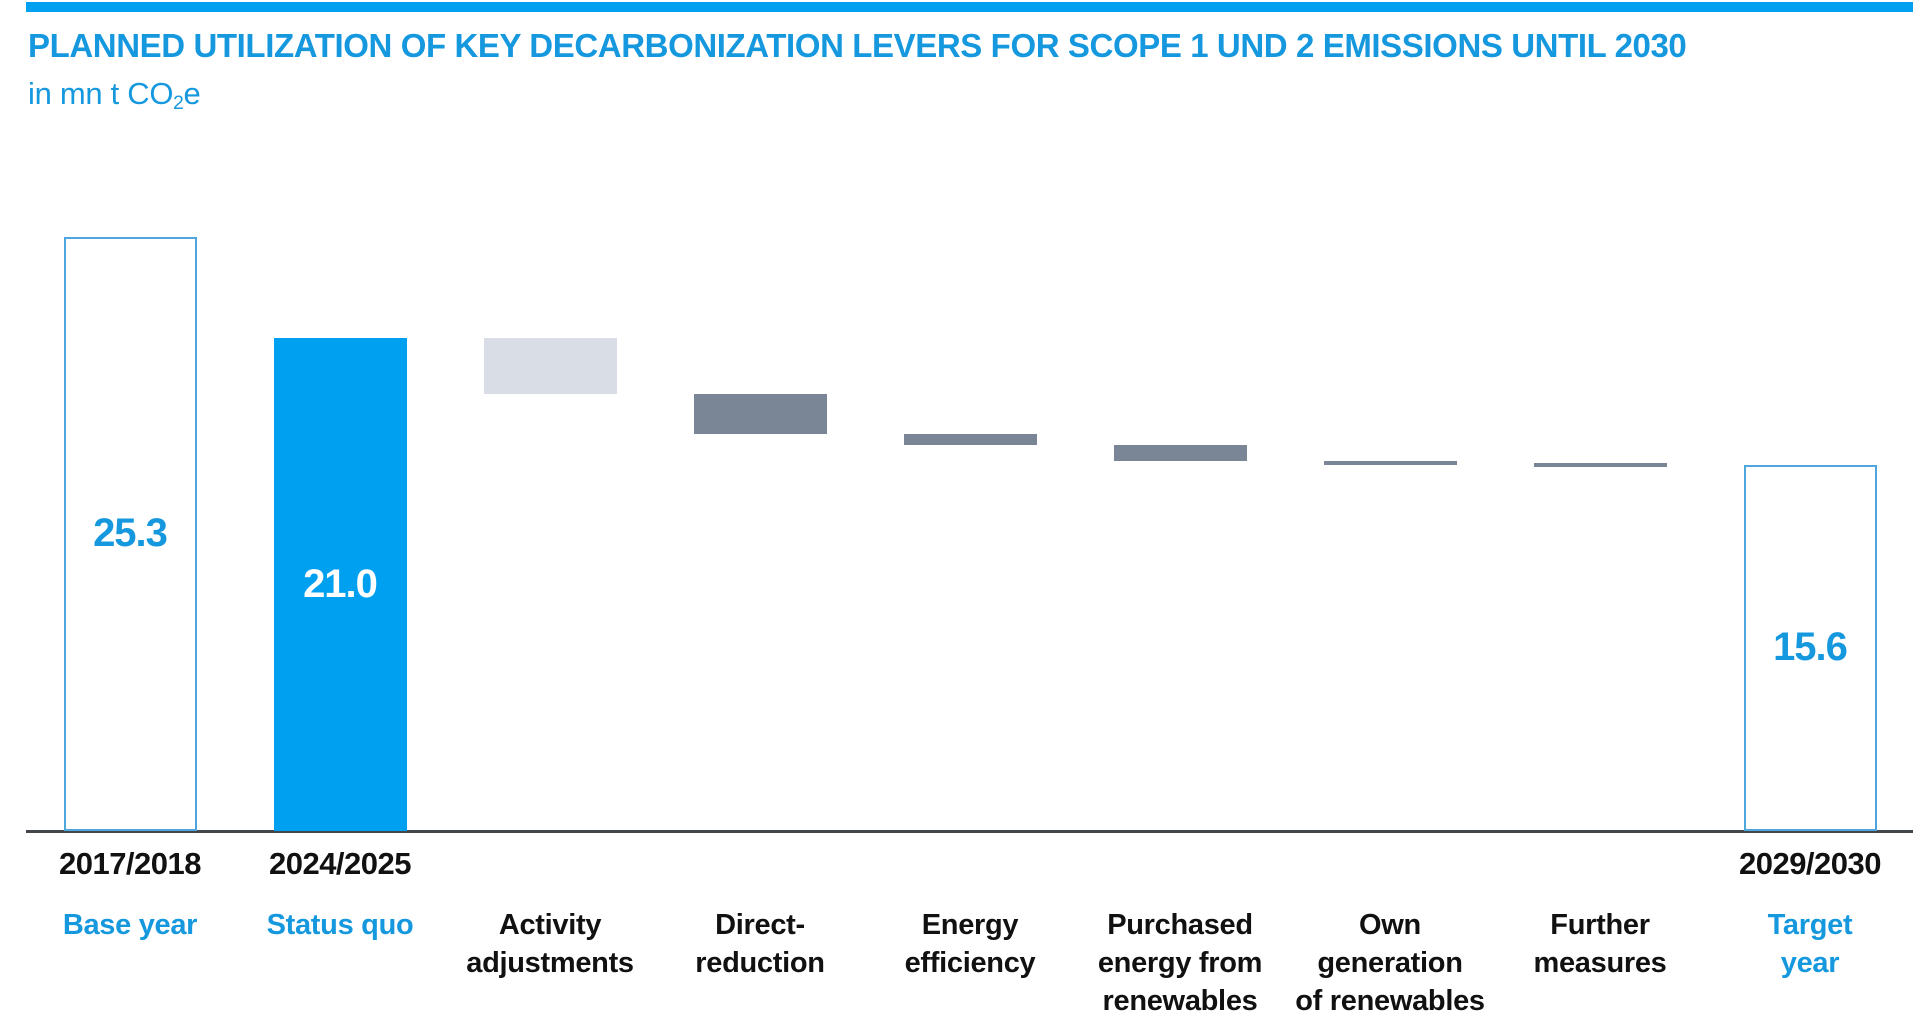  I want to click on category-label-target-year: Target year, so click(1810, 944).